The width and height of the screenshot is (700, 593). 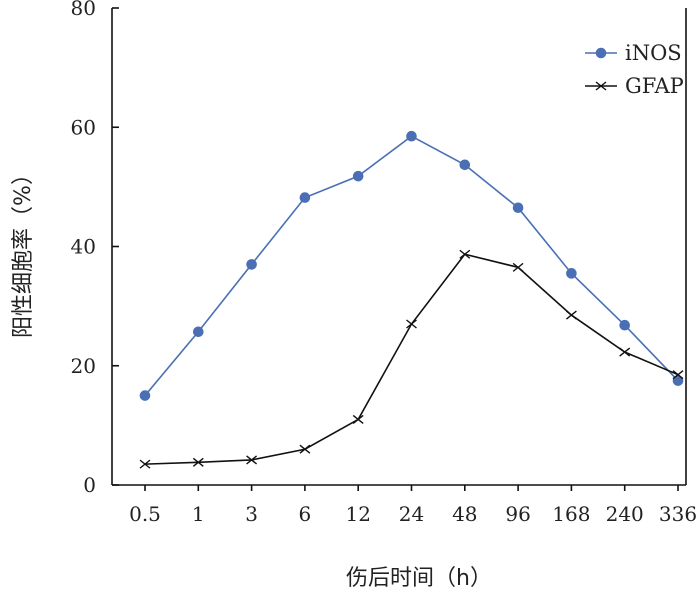 What do you see at coordinates (251, 514) in the screenshot?
I see `x-tick-label: 3` at bounding box center [251, 514].